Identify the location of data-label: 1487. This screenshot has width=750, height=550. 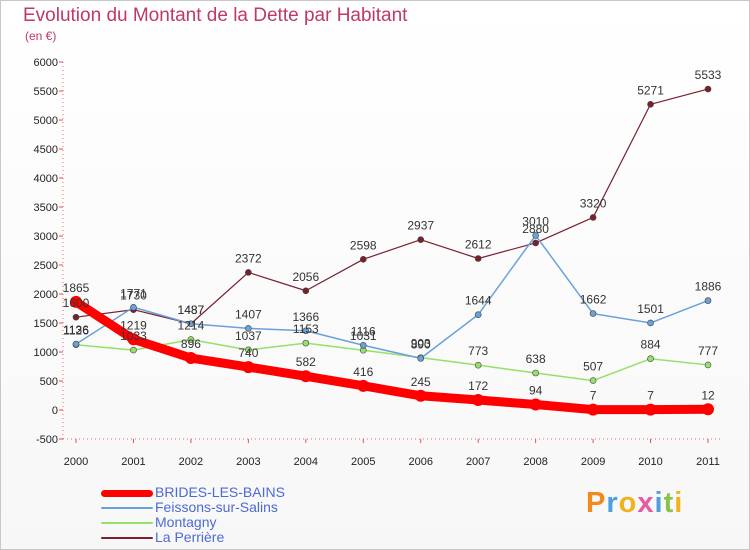
(191, 310).